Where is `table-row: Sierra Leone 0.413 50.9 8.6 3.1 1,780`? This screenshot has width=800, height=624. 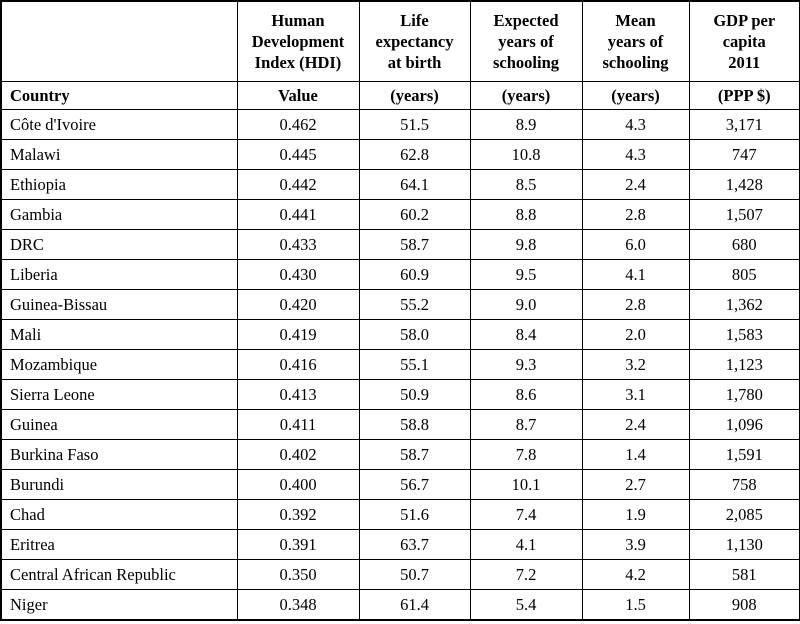
table-row: Sierra Leone 0.413 50.9 8.6 3.1 1,780 is located at coordinates (400, 394).